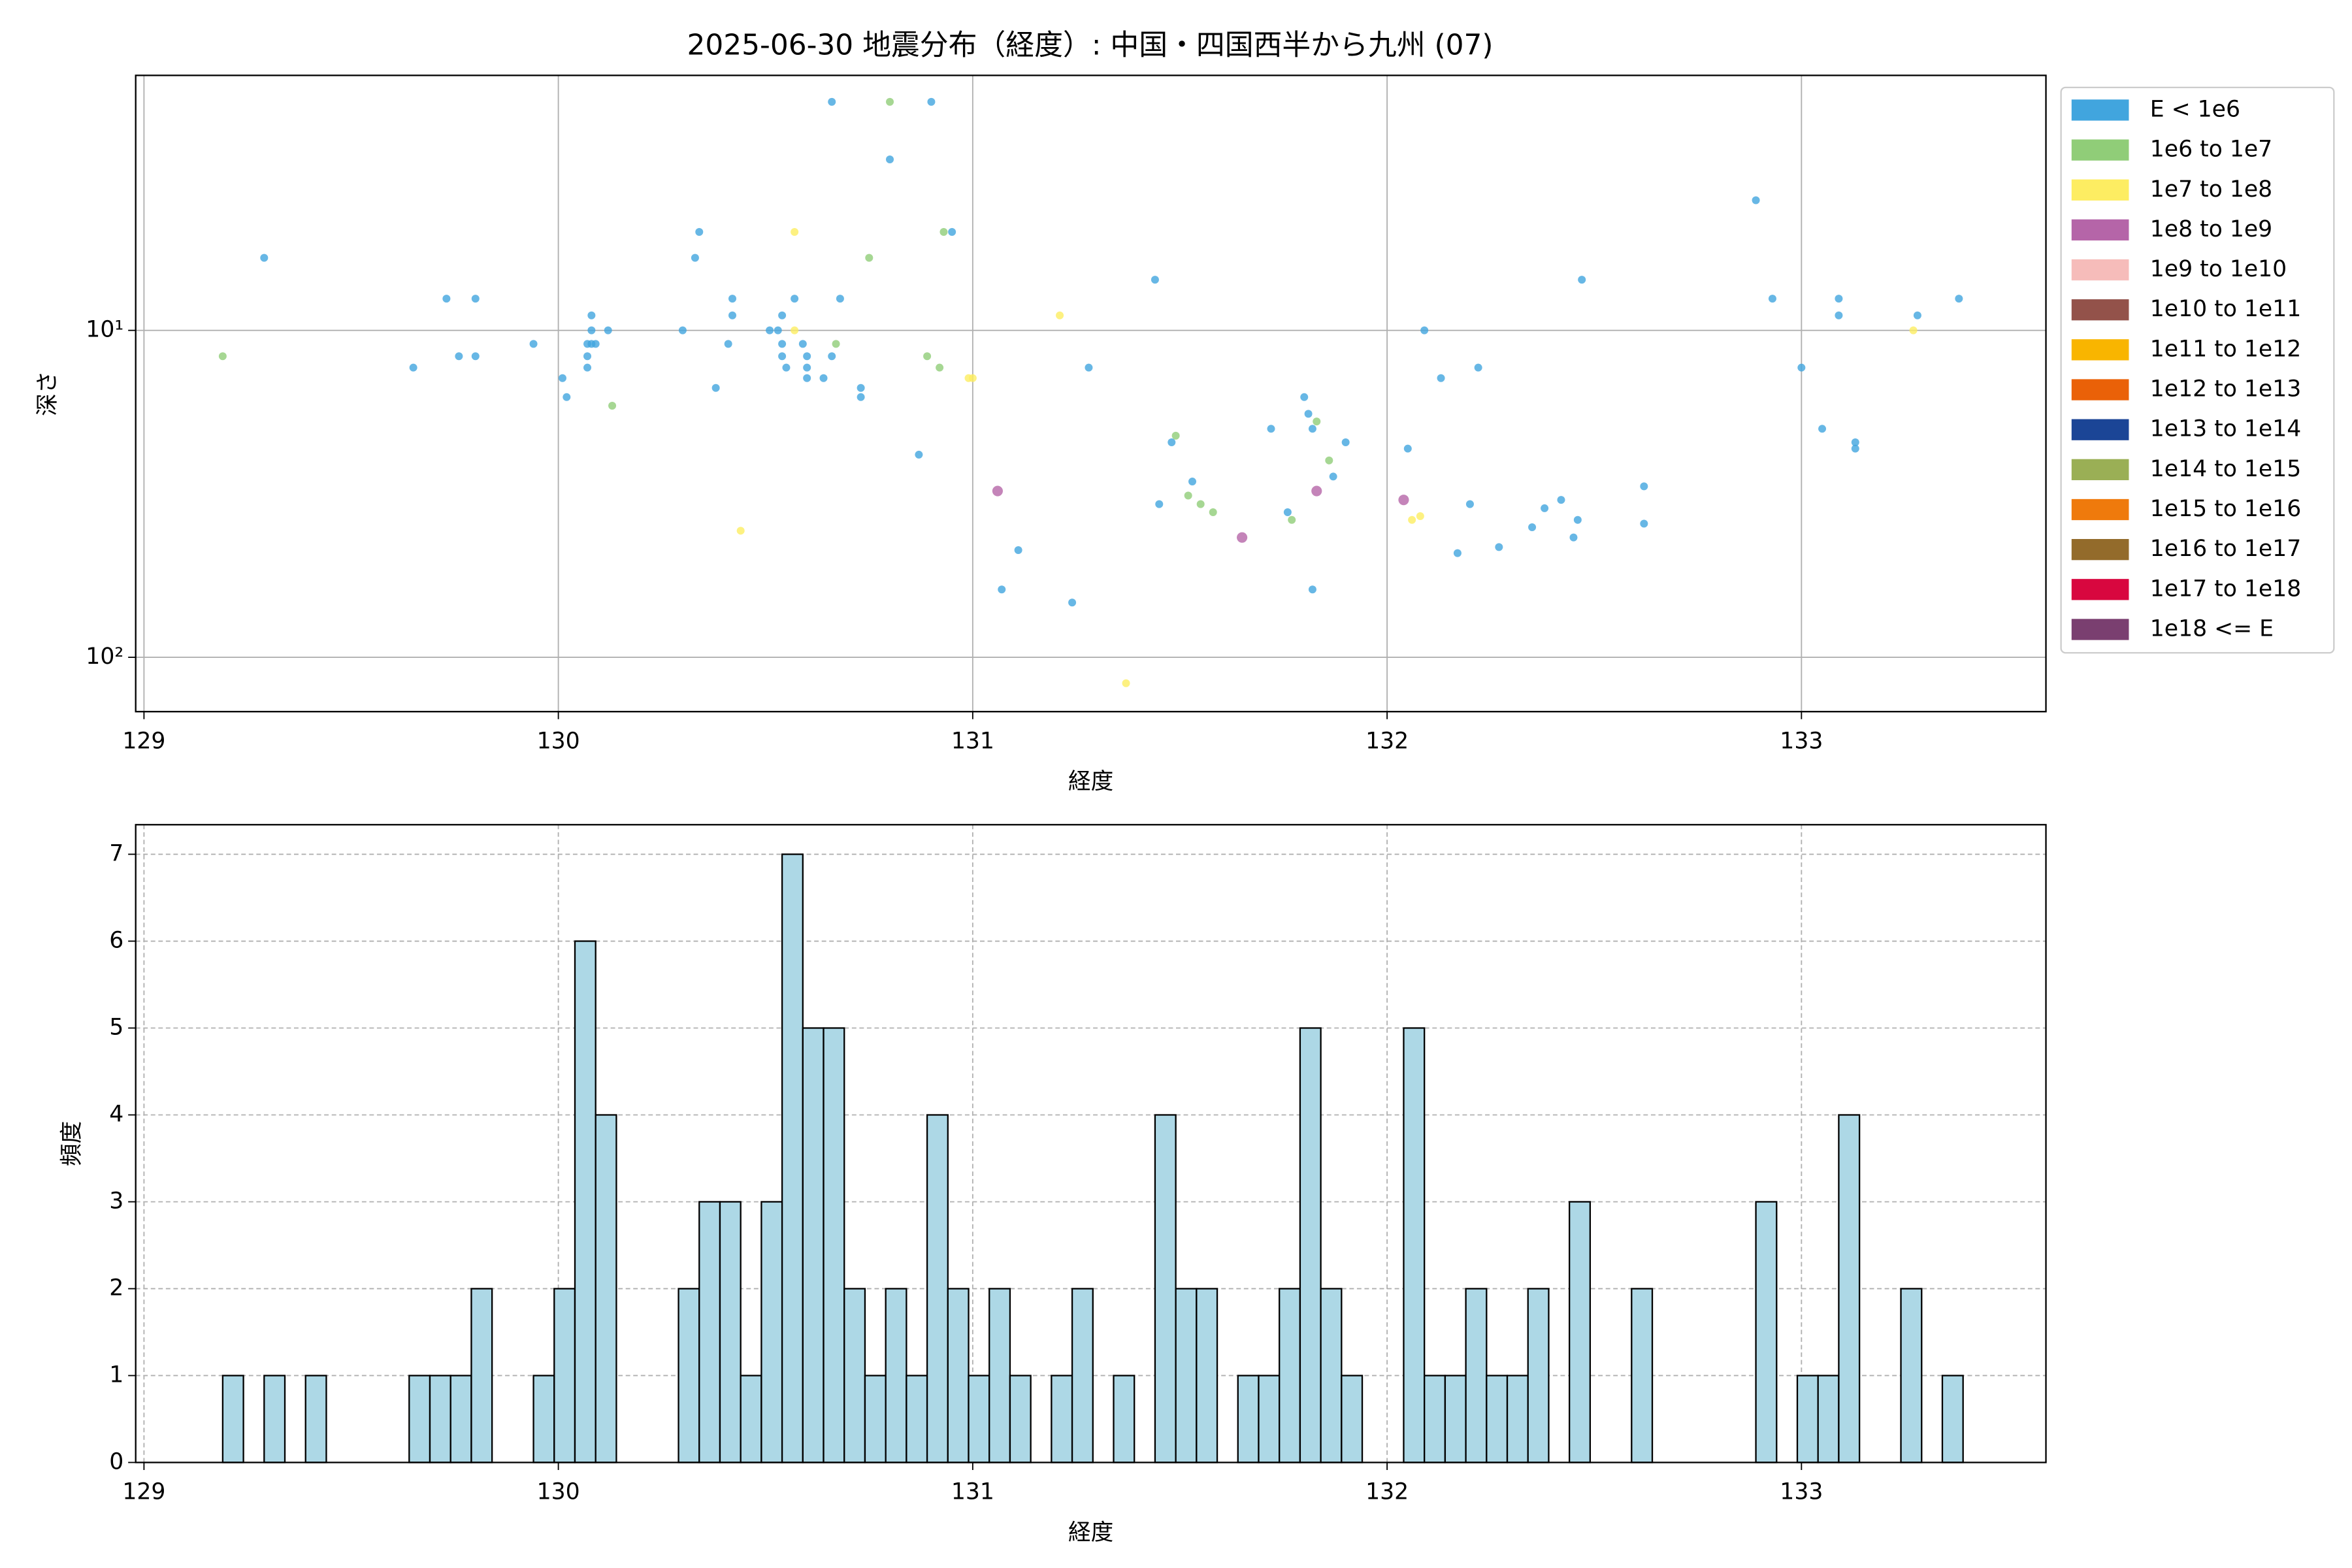 The height and width of the screenshot is (1568, 2352). What do you see at coordinates (1090, 1533) in the screenshot?
I see `x-axis-label: 経度` at bounding box center [1090, 1533].